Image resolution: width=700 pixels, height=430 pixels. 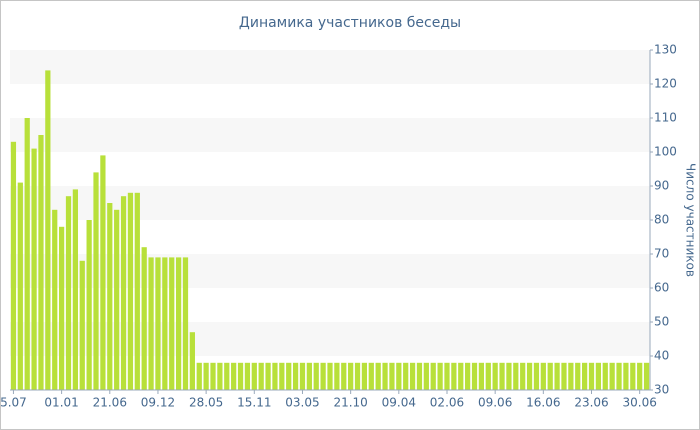 I want to click on x-tick-label: 21.06, so click(x=110, y=403).